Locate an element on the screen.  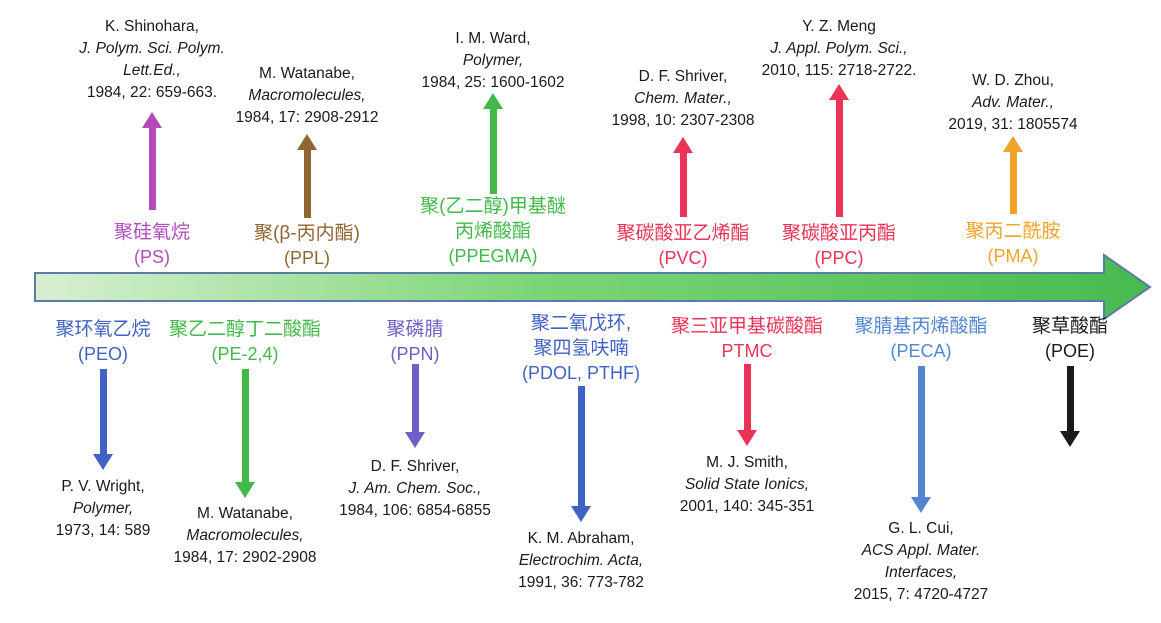
polymer-name-zh: 聚腈基丙烯酸酯 is located at coordinates (921, 326).